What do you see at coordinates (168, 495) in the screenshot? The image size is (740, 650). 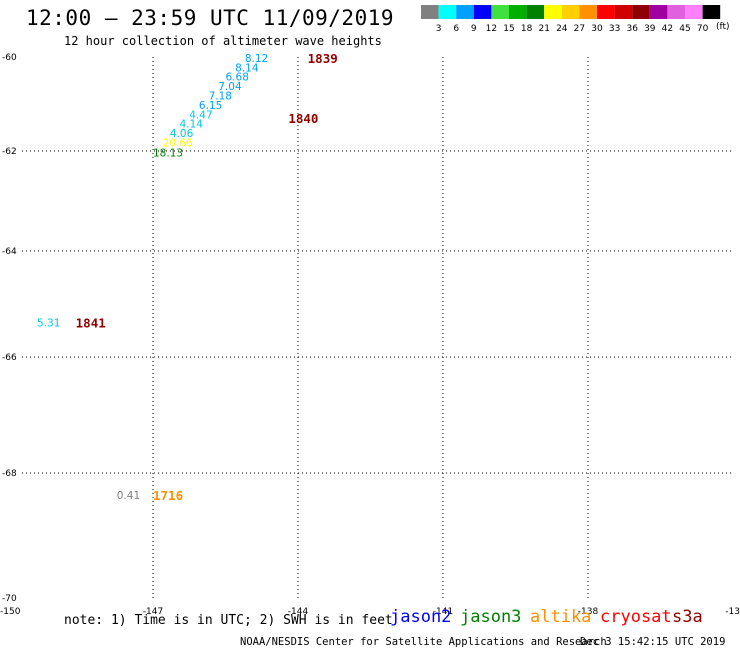 I see `time-label: 1716` at bounding box center [168, 495].